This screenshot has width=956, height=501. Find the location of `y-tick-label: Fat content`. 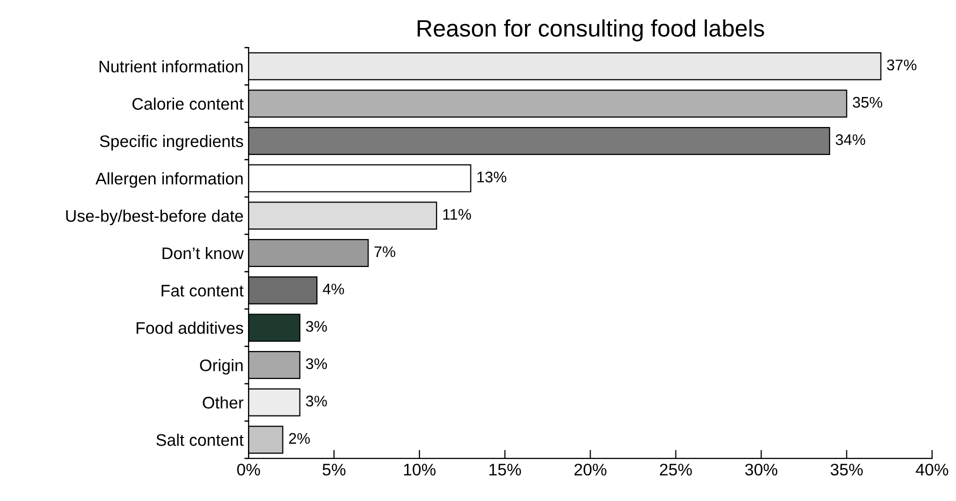

y-tick-label: Fat content is located at coordinates (203, 290).